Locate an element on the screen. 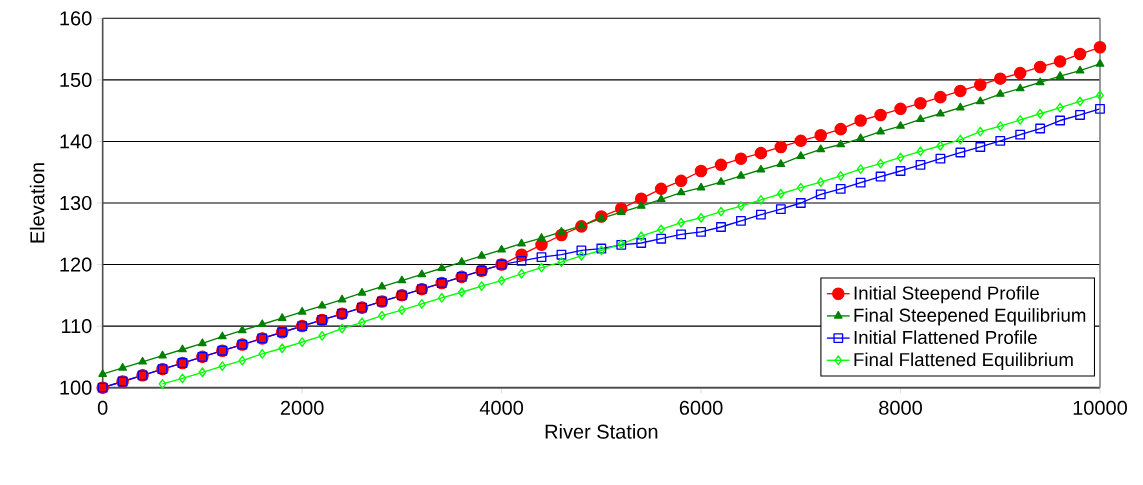 This screenshot has width=1143, height=485. y-axis-title: Elevation is located at coordinates (37, 203).